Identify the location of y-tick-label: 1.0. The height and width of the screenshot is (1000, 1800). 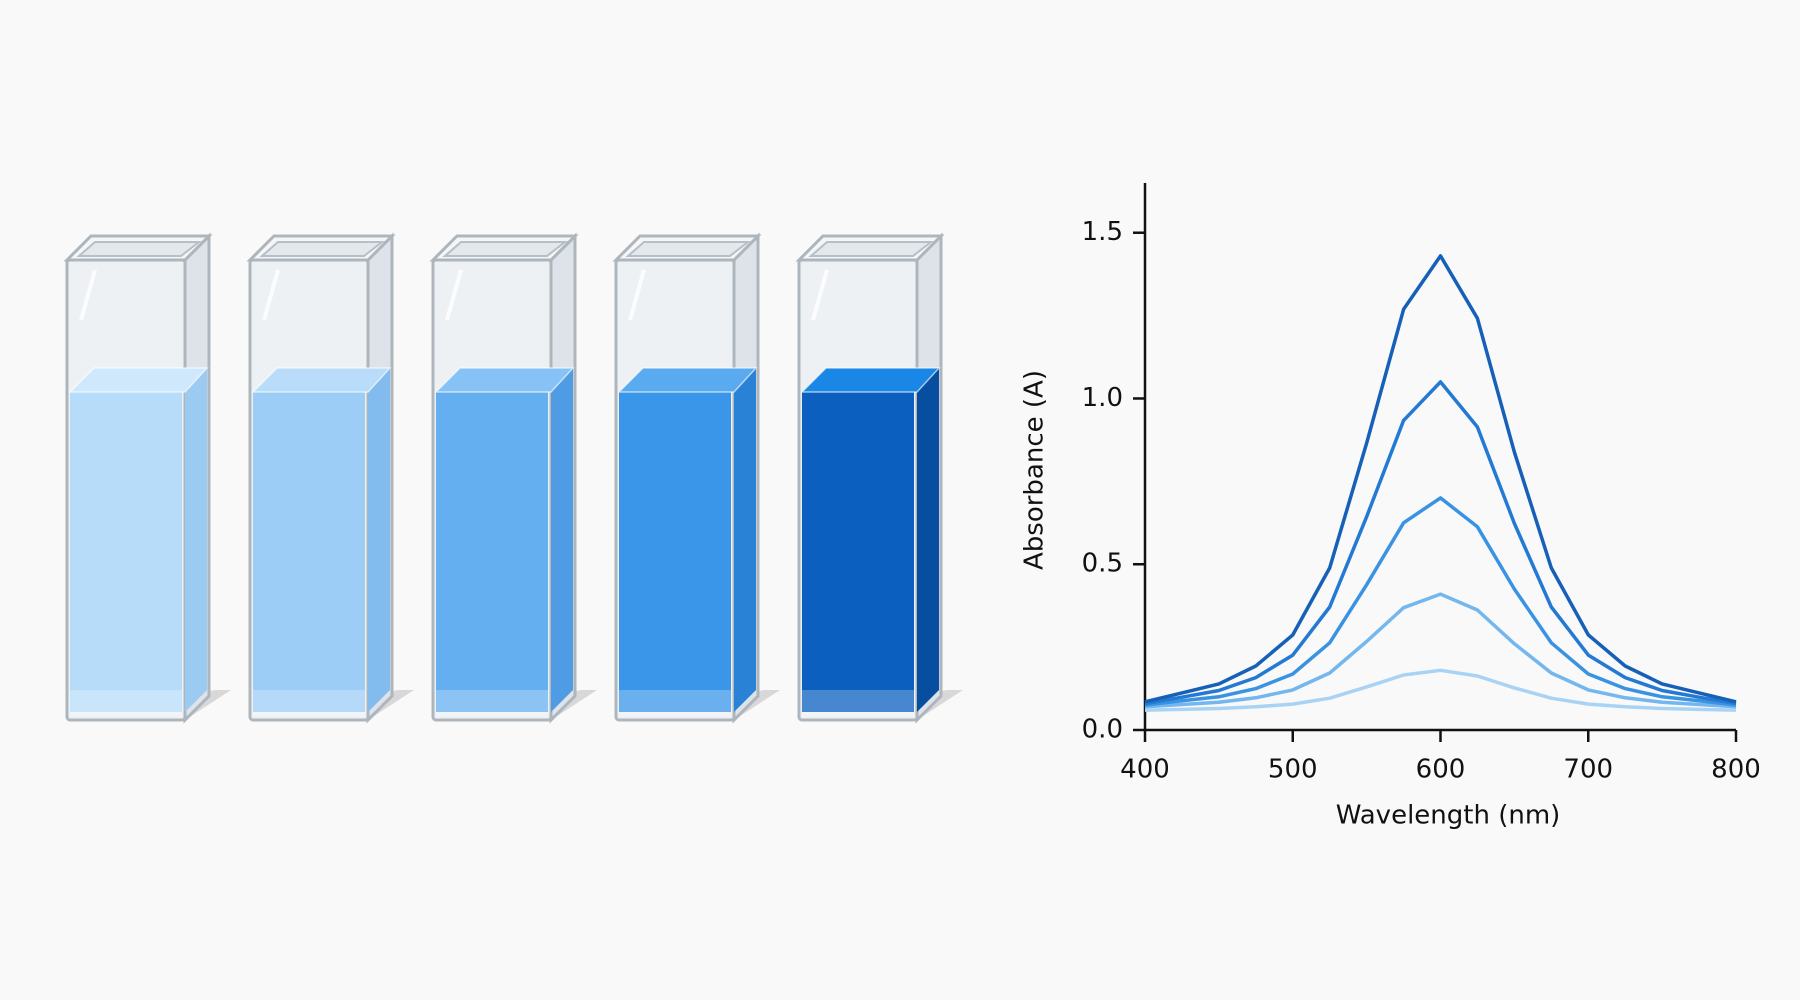
(1102, 398).